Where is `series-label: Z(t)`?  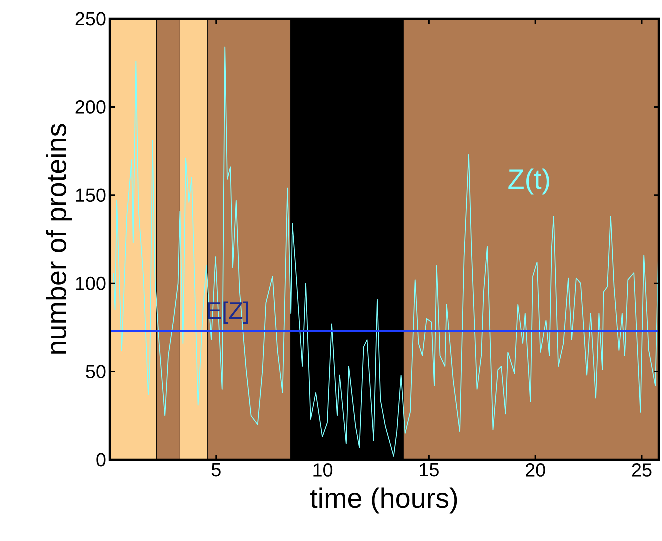
series-label: Z(t) is located at coordinates (529, 181).